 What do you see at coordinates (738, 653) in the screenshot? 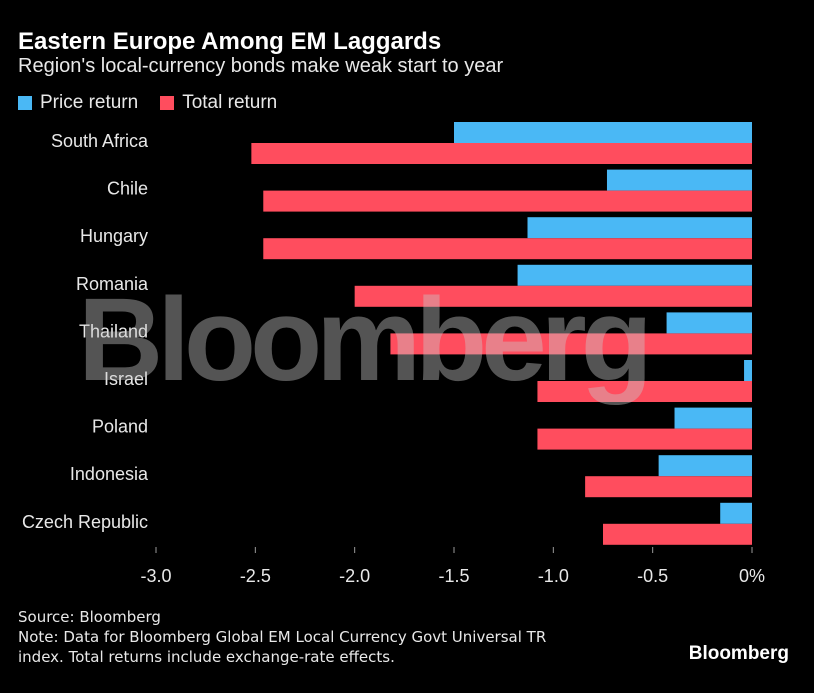
I see `brand-logo: Bloomberg` at bounding box center [738, 653].